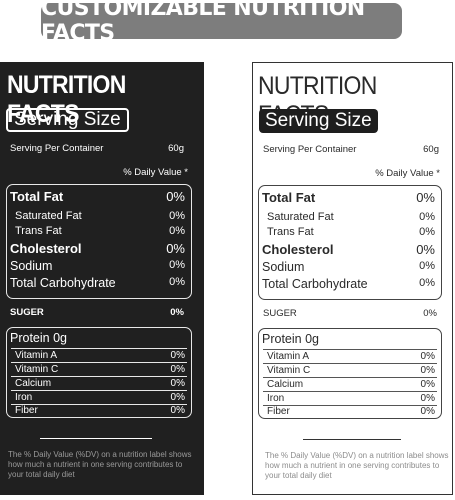 This screenshot has height=500, width=455. I want to click on label-title: NUTRITION FACTS, so click(66, 99).